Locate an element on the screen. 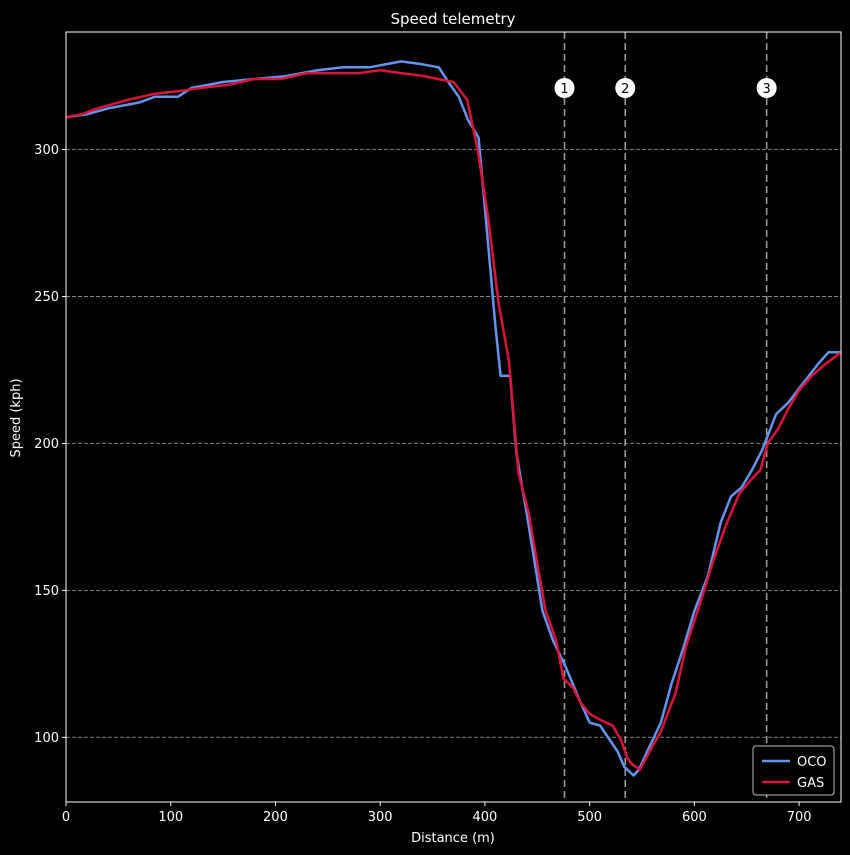  legend: OCO GAS is located at coordinates (793, 770).